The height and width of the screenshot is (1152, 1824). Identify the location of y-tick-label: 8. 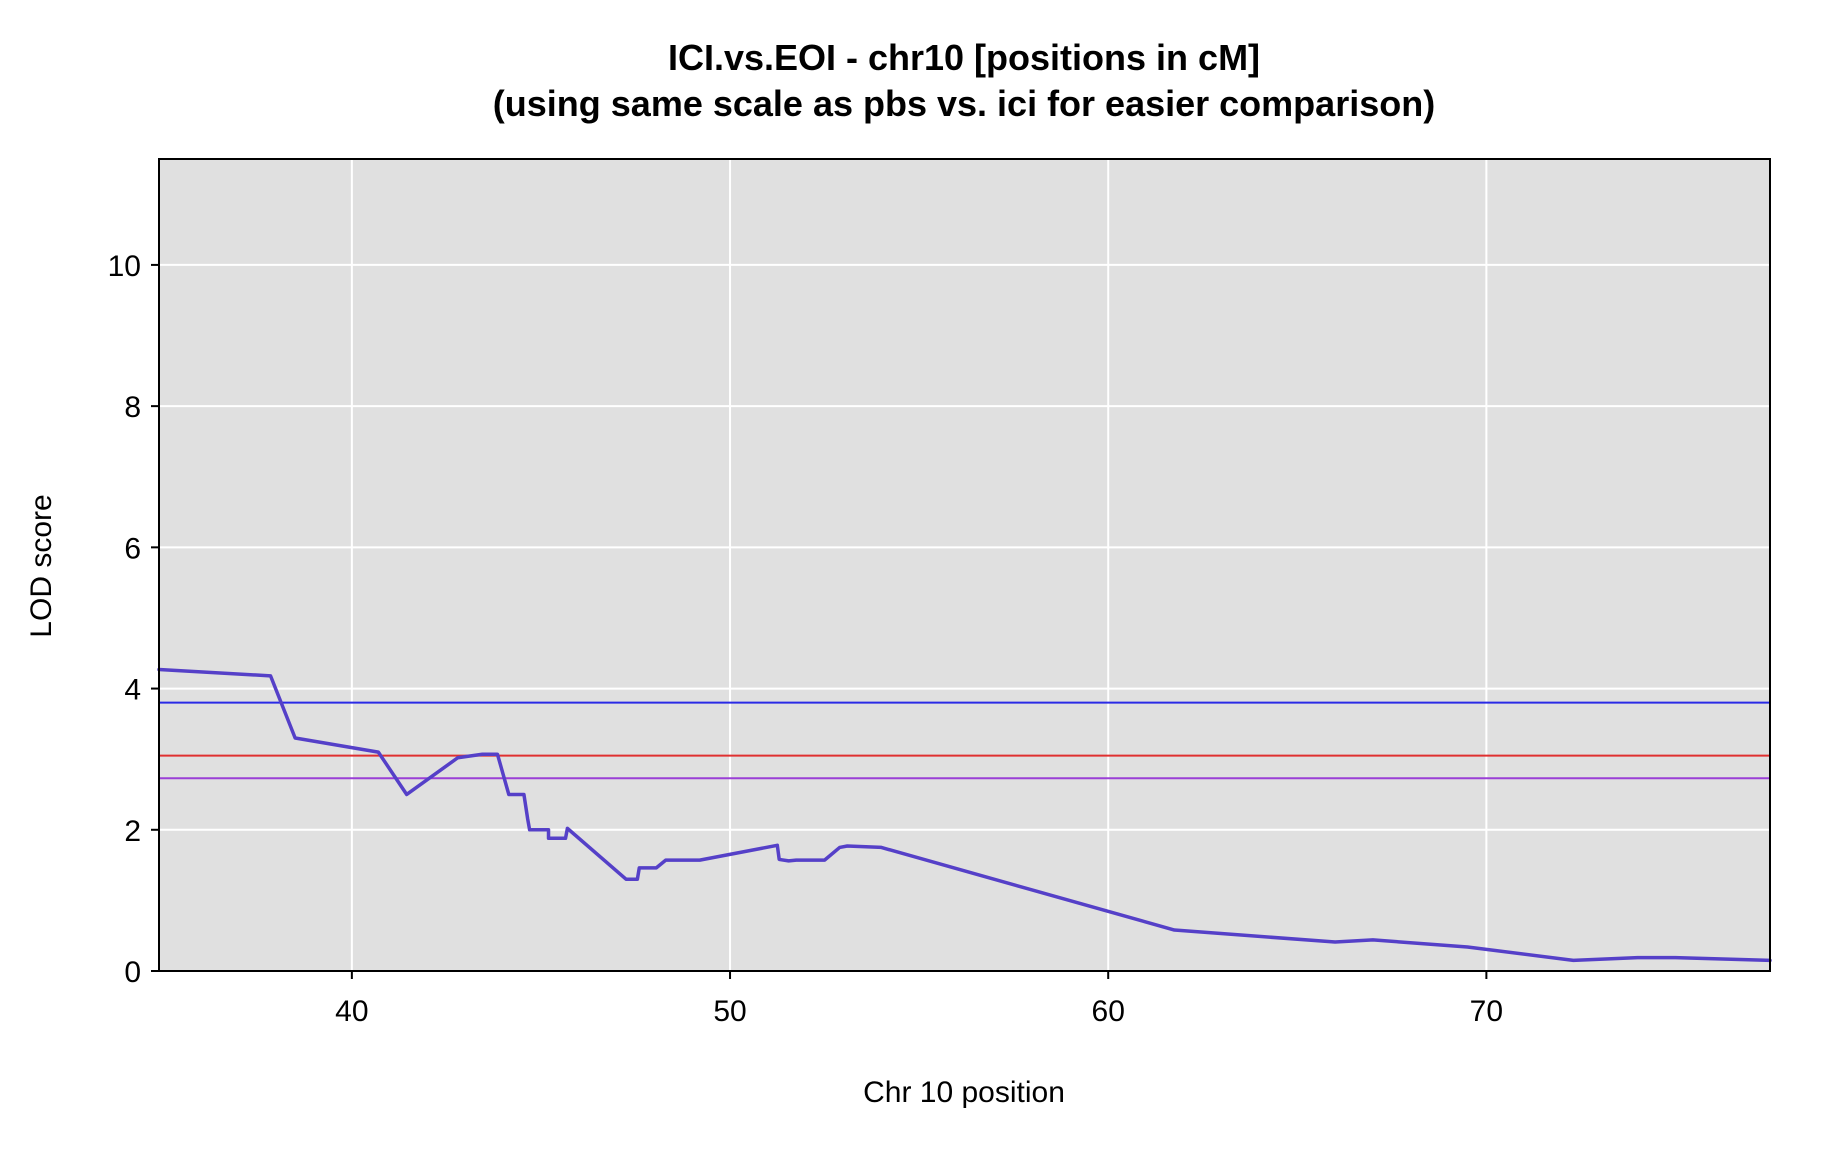
(132, 407).